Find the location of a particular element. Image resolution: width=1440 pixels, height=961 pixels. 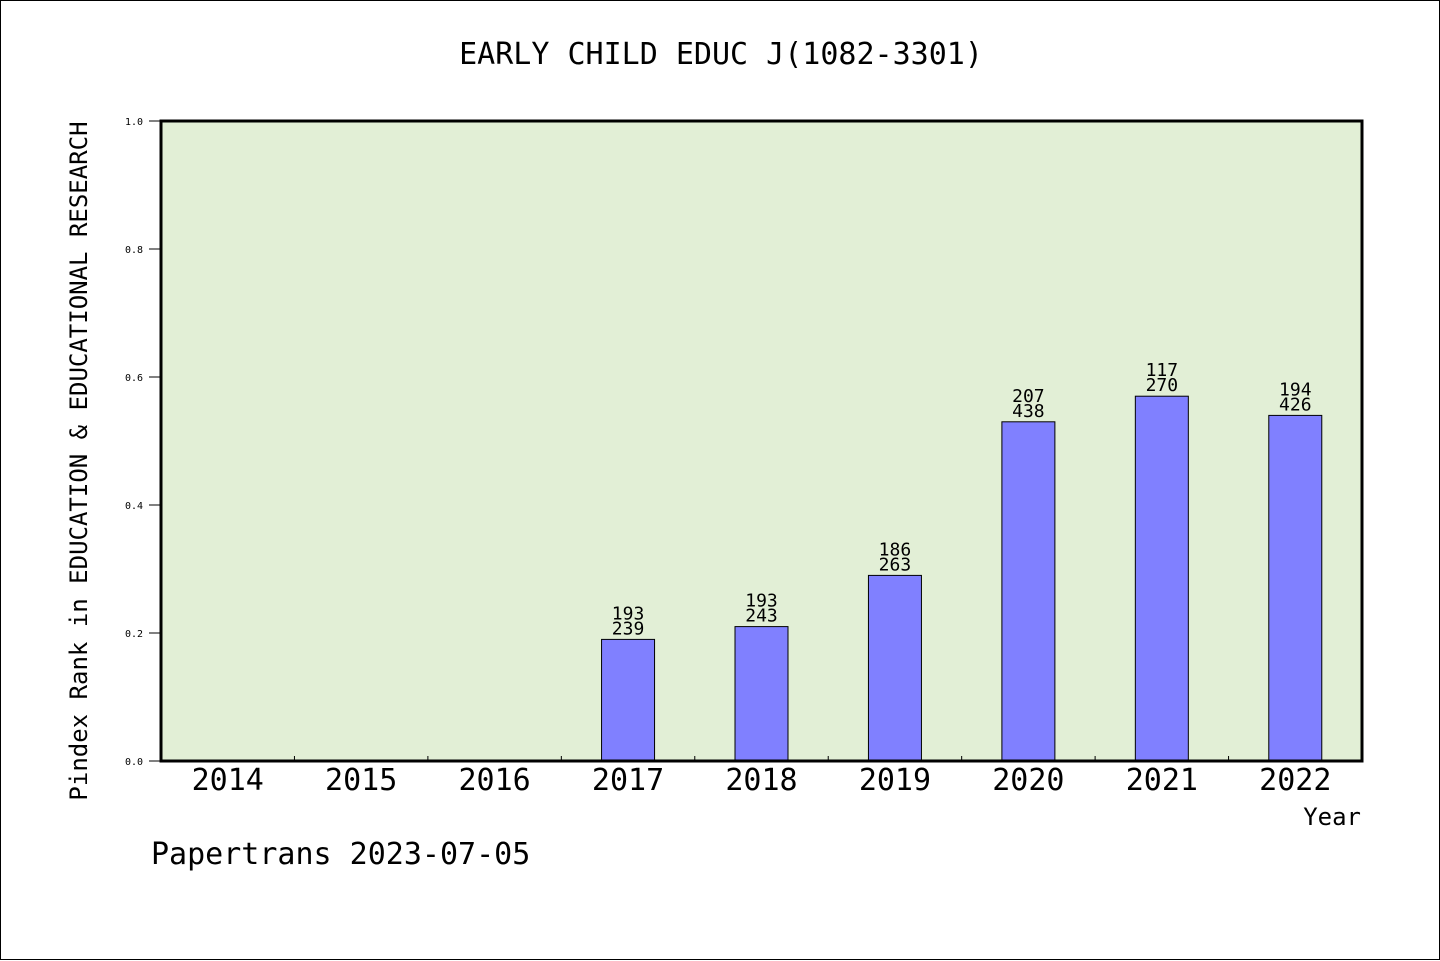

bar-total-label: 239 is located at coordinates (628, 628).